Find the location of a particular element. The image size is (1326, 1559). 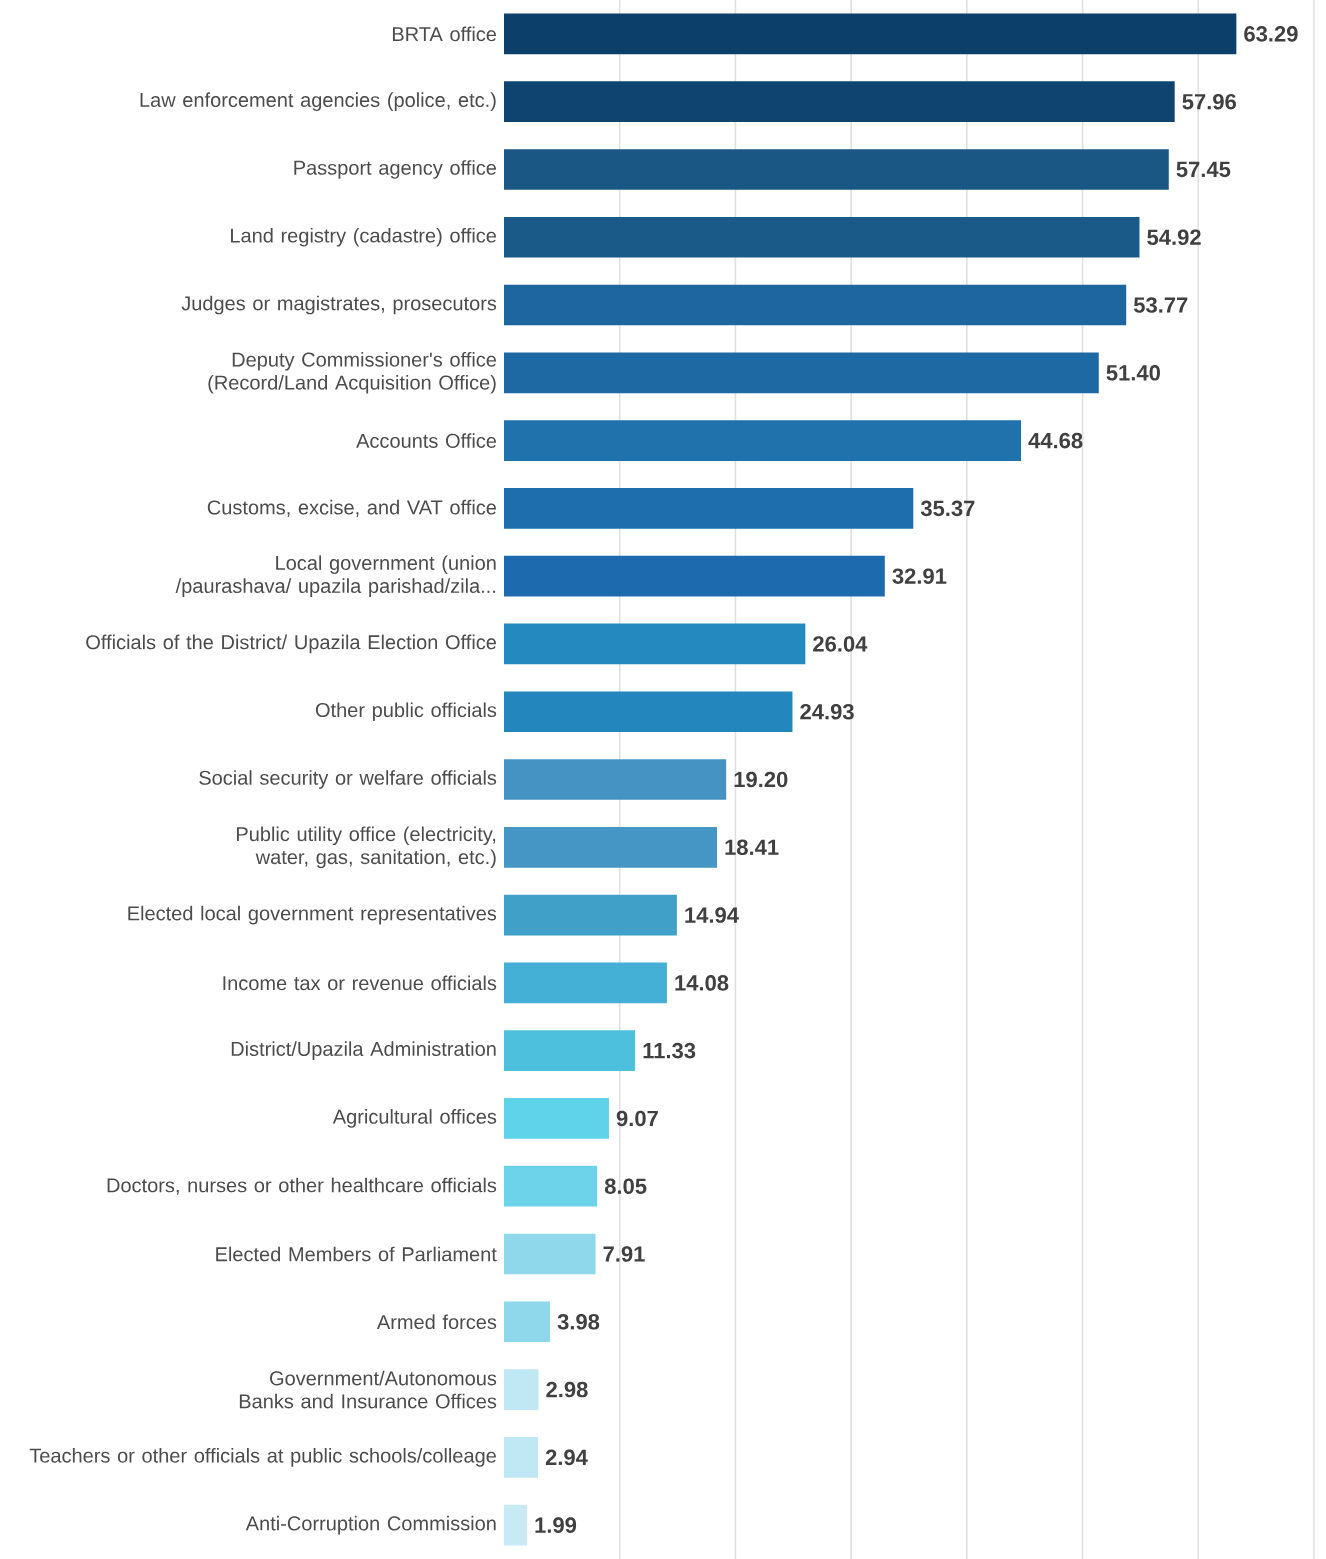

data-label: 2.94 is located at coordinates (566, 1457).